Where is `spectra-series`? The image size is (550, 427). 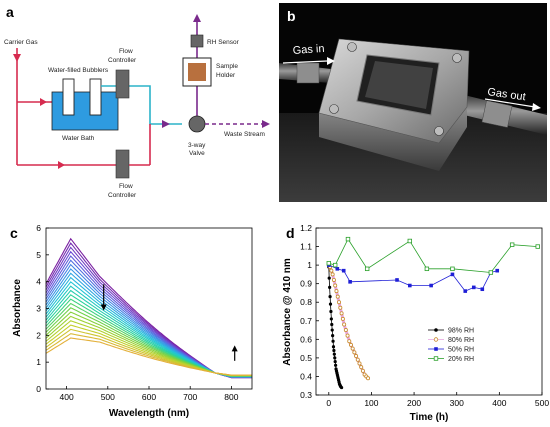
spectra-series is located at coordinates (148, 308).